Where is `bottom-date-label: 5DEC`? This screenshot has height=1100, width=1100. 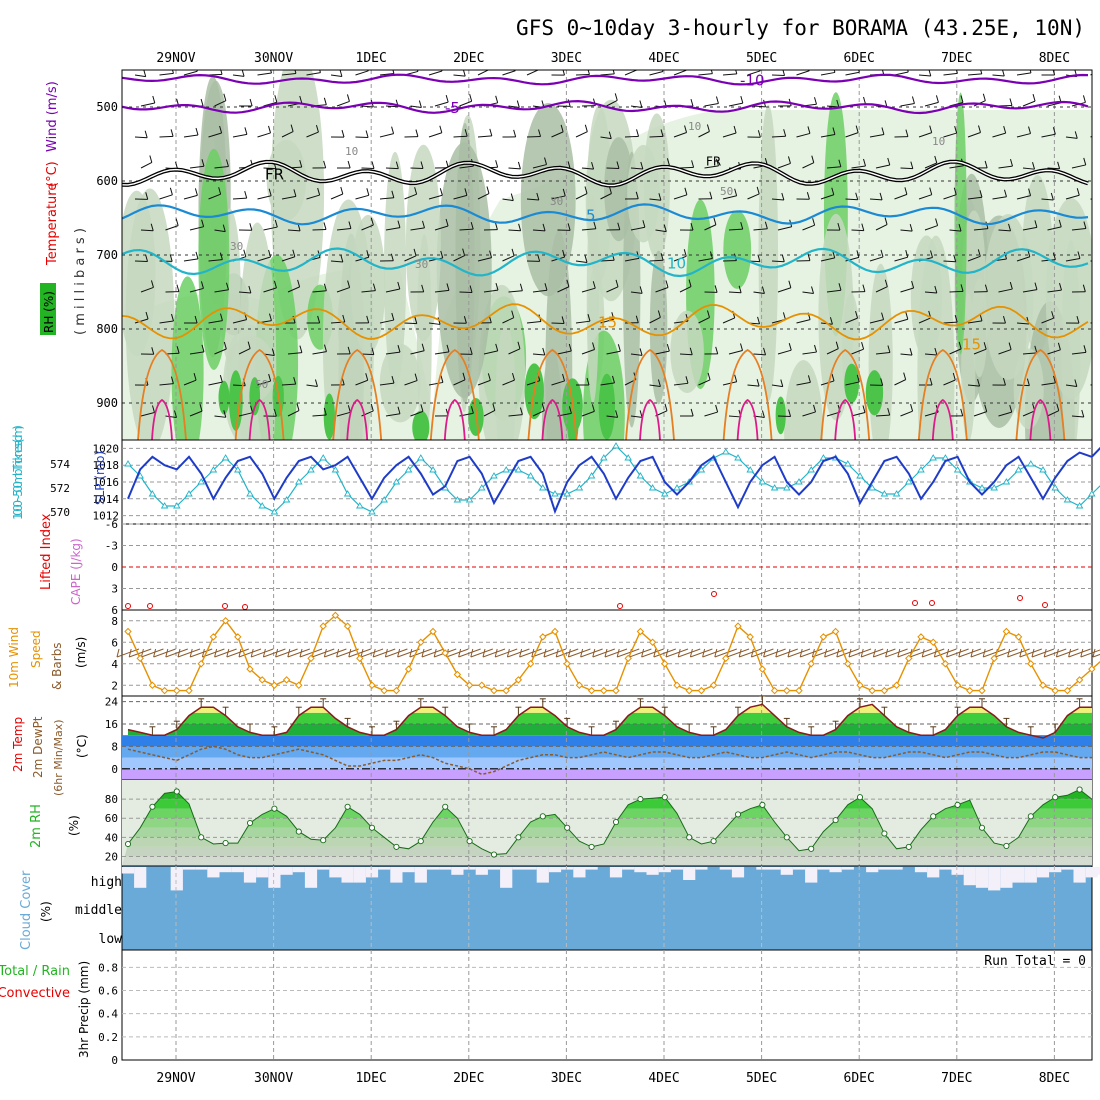 bottom-date-label: 5DEC is located at coordinates (761, 1078).